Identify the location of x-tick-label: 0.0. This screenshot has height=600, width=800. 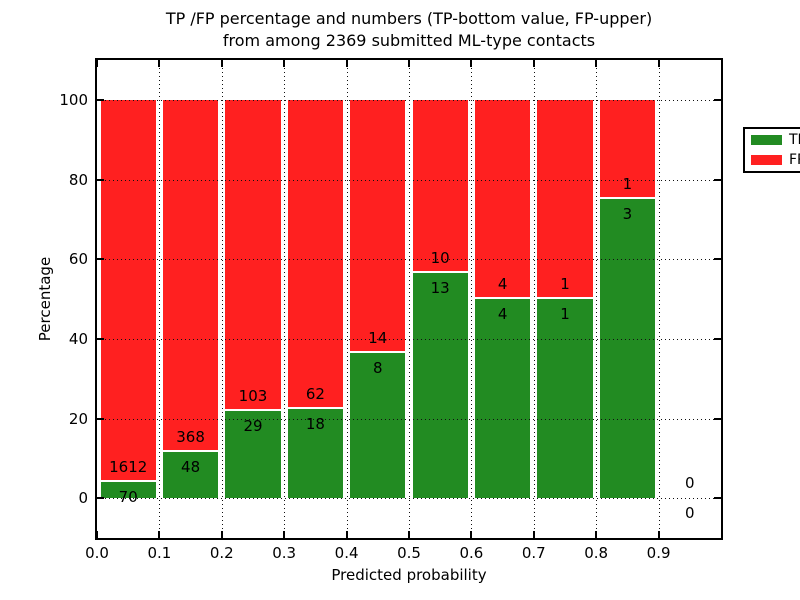
(97, 553).